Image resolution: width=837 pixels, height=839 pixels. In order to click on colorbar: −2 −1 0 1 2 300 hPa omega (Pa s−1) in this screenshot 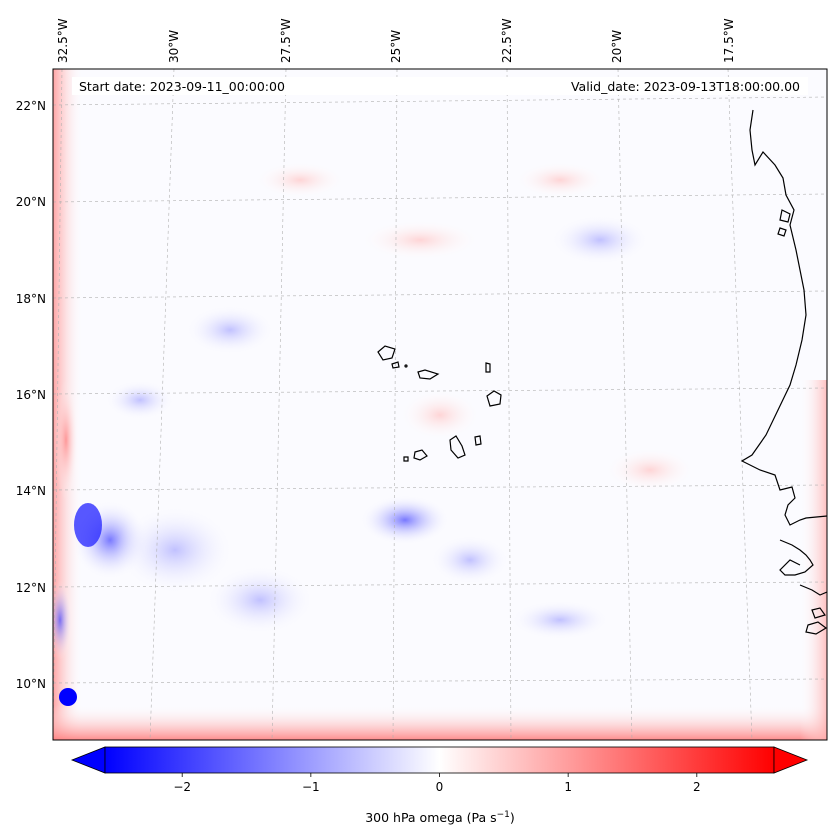, I will do `click(439, 785)`.